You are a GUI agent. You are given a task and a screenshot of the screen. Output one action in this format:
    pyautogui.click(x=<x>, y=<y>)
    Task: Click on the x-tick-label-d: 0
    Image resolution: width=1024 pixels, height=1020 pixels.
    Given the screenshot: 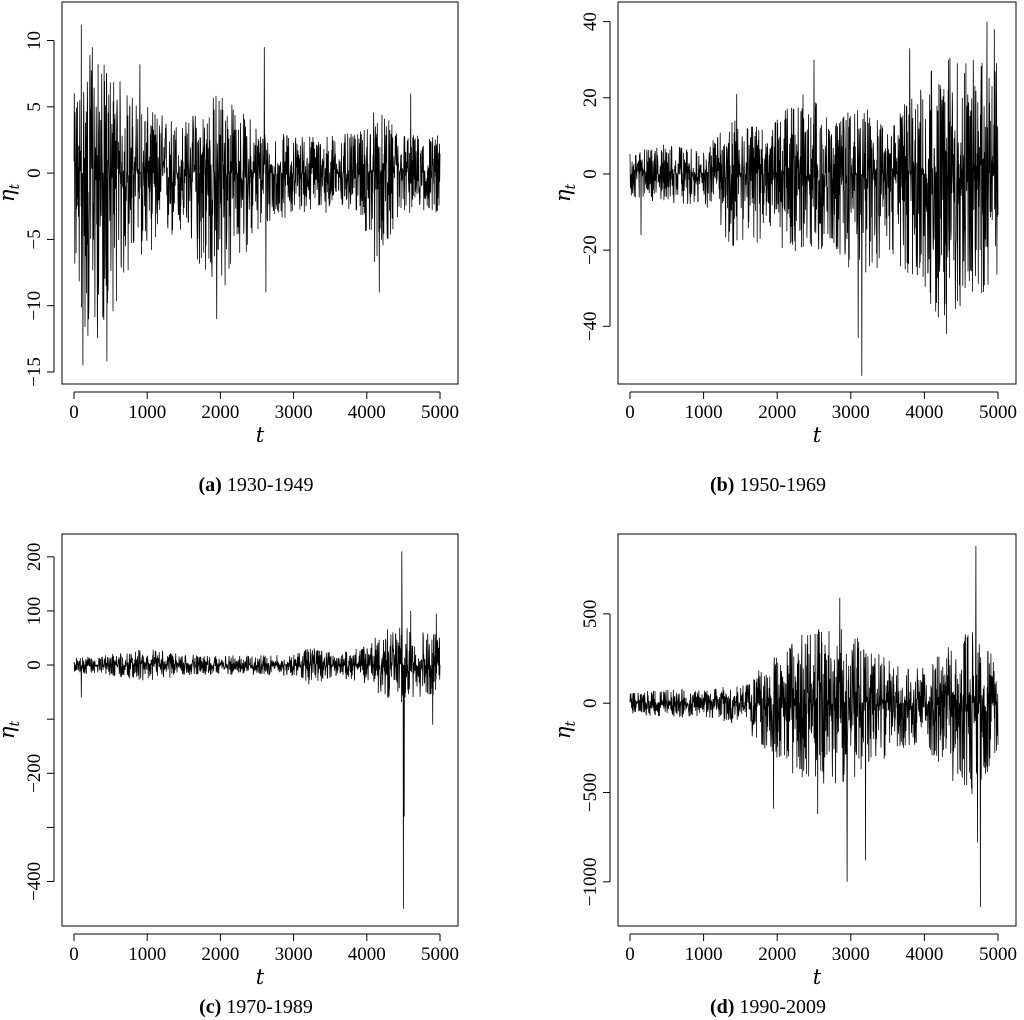 What is the action you would take?
    pyautogui.click(x=630, y=954)
    